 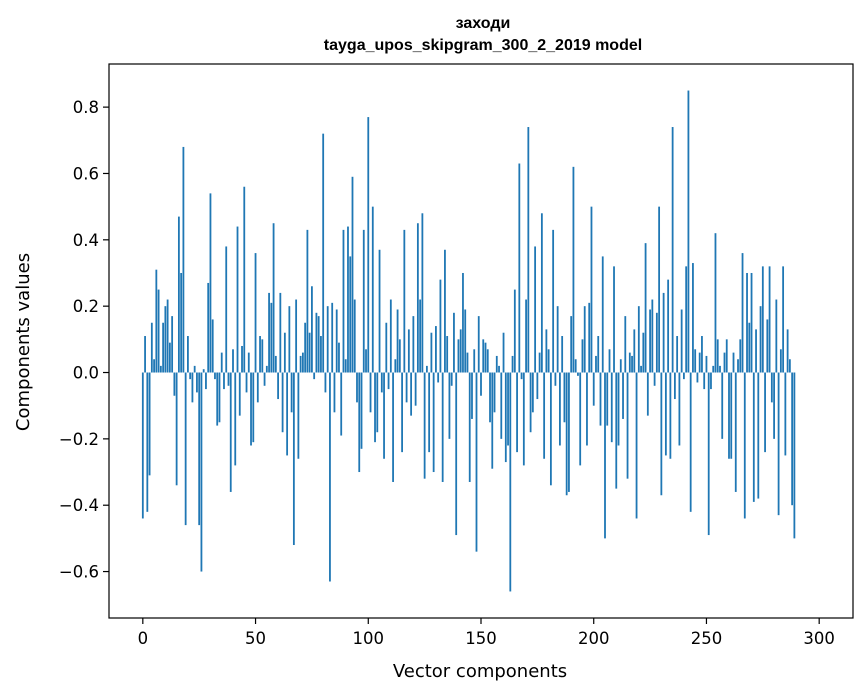 I want to click on x-tick-label: 300, so click(x=819, y=638).